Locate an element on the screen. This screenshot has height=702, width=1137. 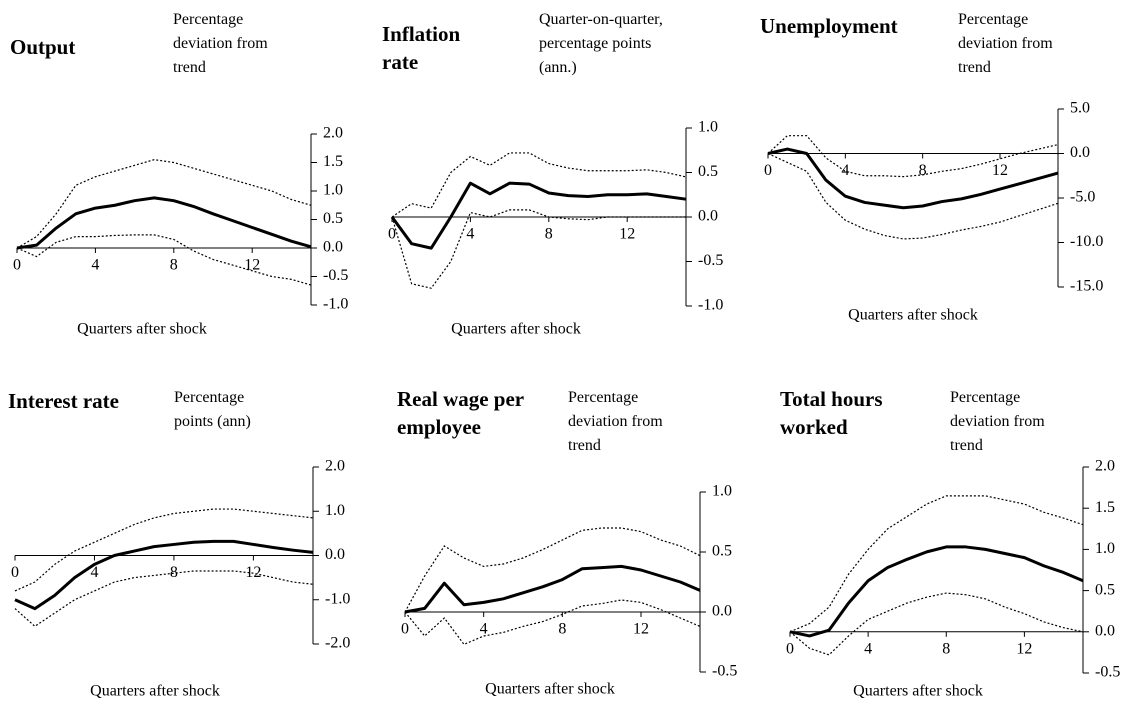
chart-title: Total hours worked is located at coordinates (831, 413).